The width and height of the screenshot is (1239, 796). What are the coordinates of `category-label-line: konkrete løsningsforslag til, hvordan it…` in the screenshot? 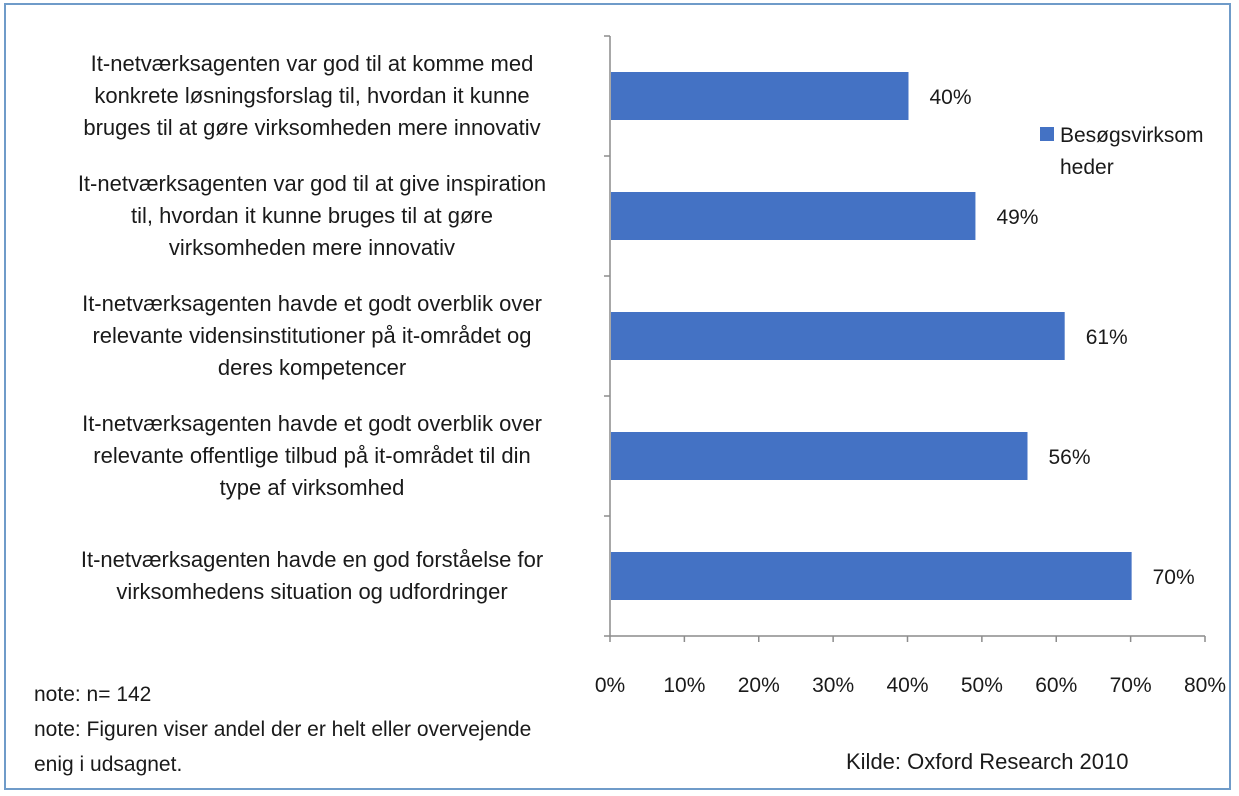 It's located at (312, 95).